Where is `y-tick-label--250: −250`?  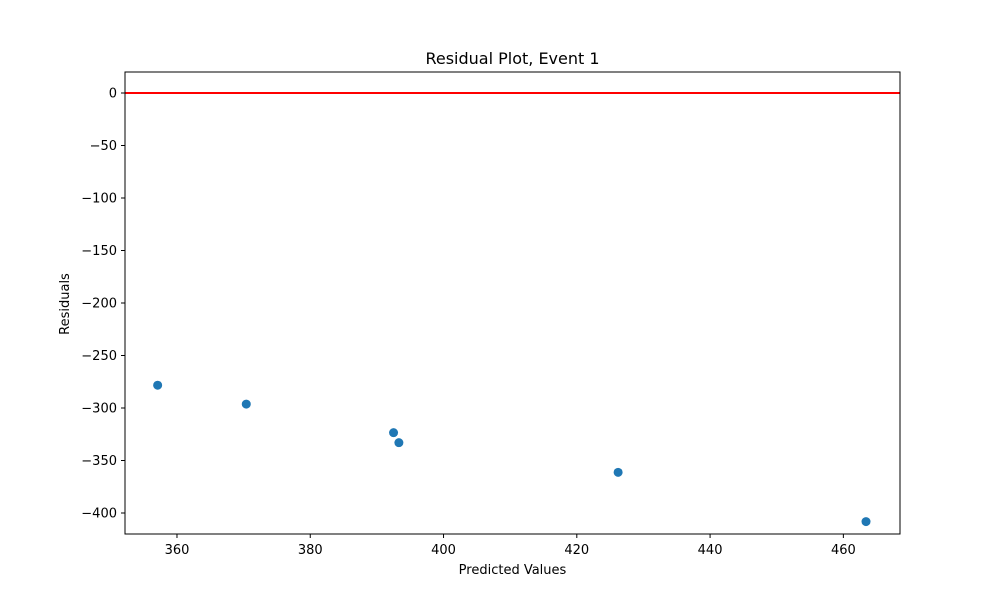 y-tick-label--250: −250 is located at coordinates (99, 356).